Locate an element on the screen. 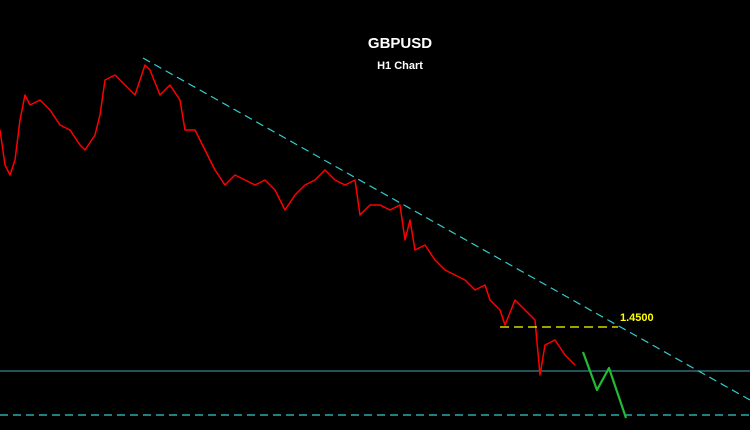  chart-subtitle: H1 Chart is located at coordinates (400, 66).